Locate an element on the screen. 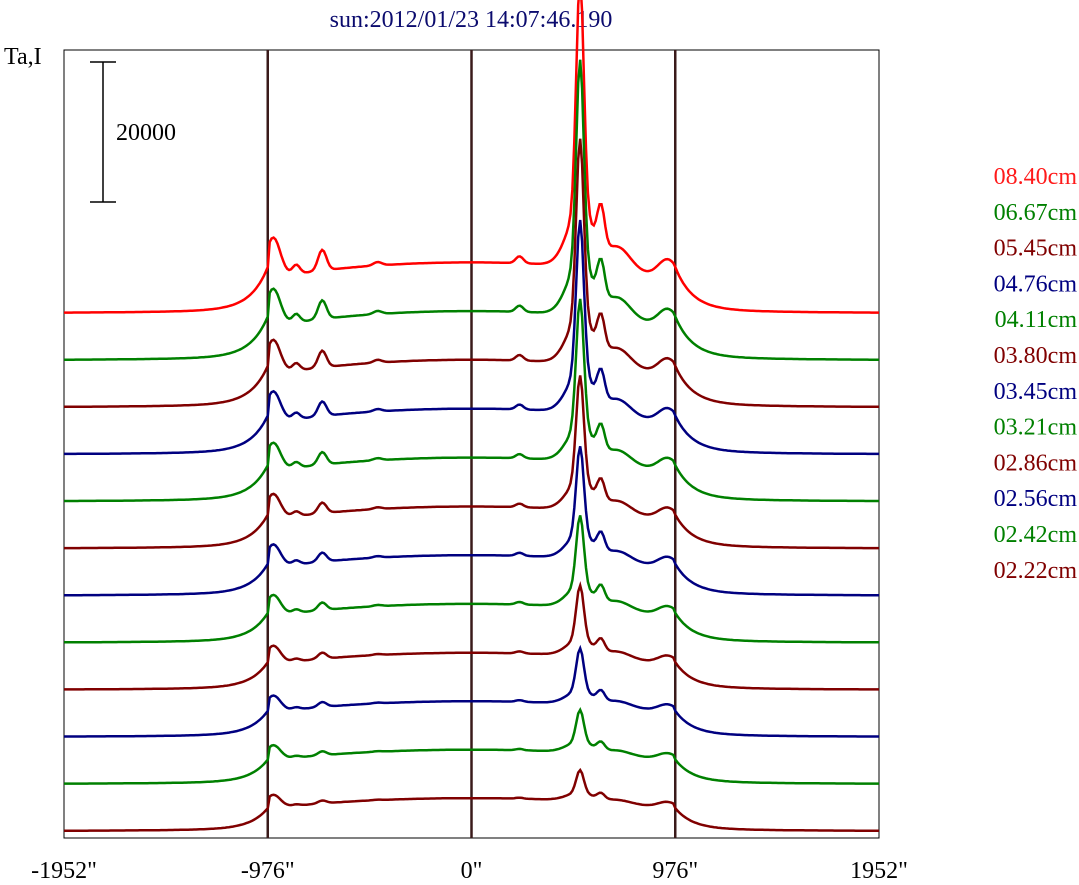 This screenshot has width=1079, height=885. scale-bar: 20000 is located at coordinates (133, 132).